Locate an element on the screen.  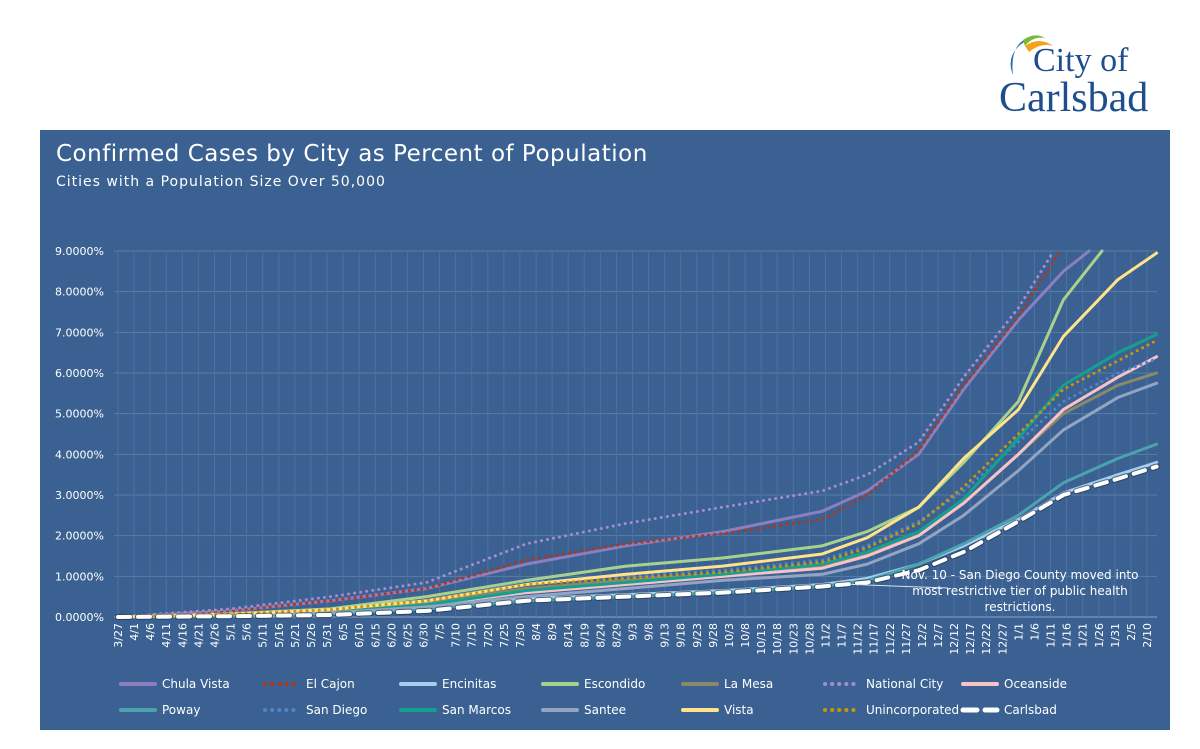
x-tick-label: 8/9 is located at coordinates (552, 632).